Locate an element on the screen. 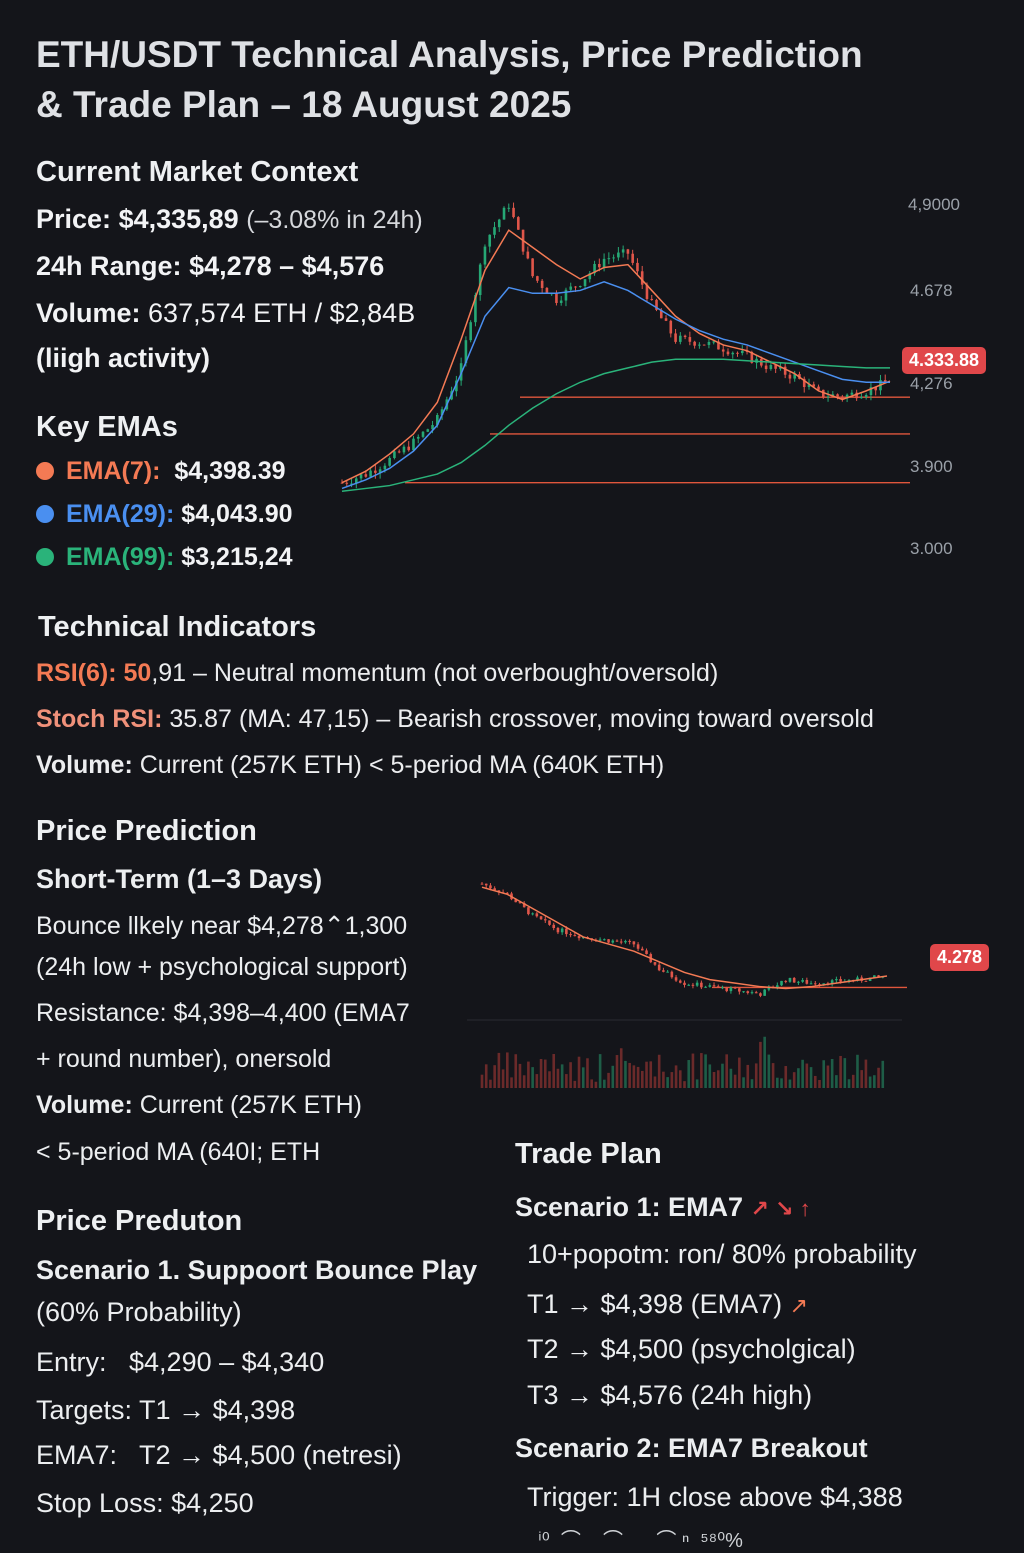 The width and height of the screenshot is (1024, 1553). ema99-row: EMA(99): $3,215,24 is located at coordinates (164, 557).